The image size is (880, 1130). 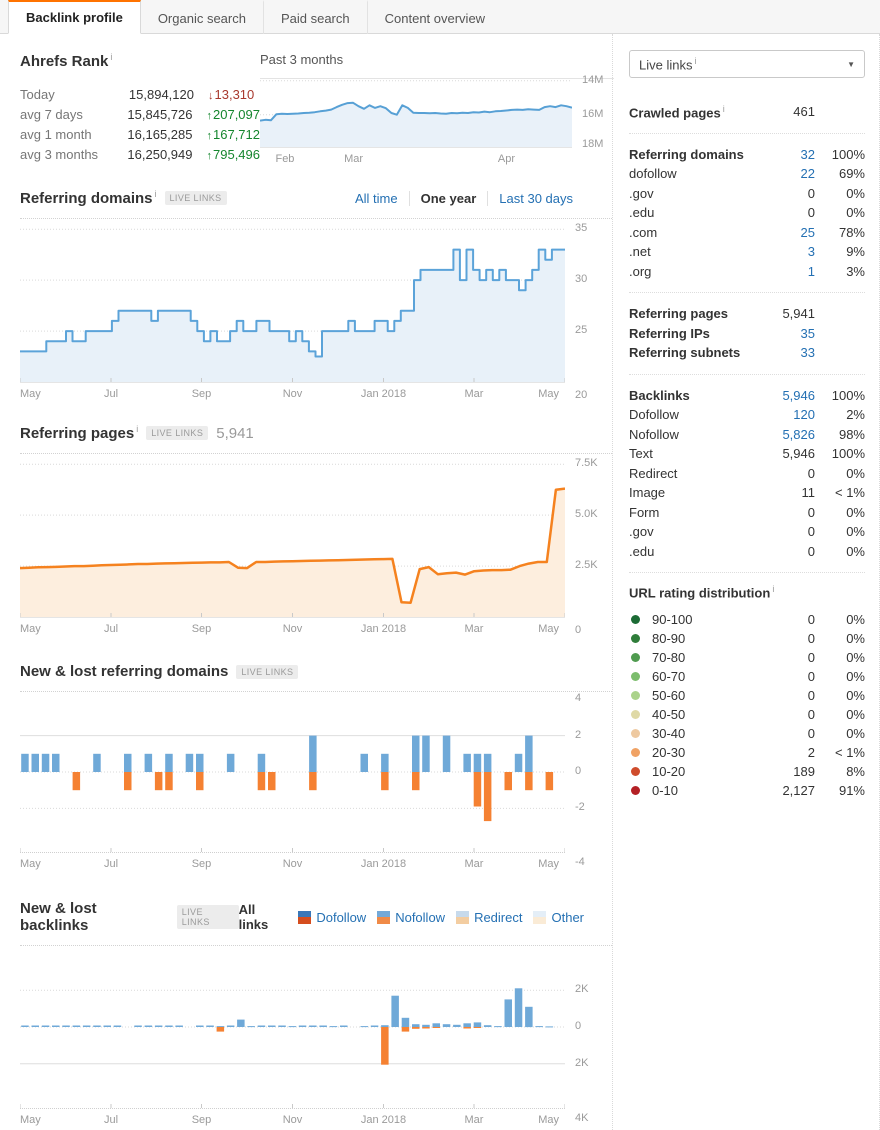 What do you see at coordinates (558, 917) in the screenshot?
I see `legend-other: Other` at bounding box center [558, 917].